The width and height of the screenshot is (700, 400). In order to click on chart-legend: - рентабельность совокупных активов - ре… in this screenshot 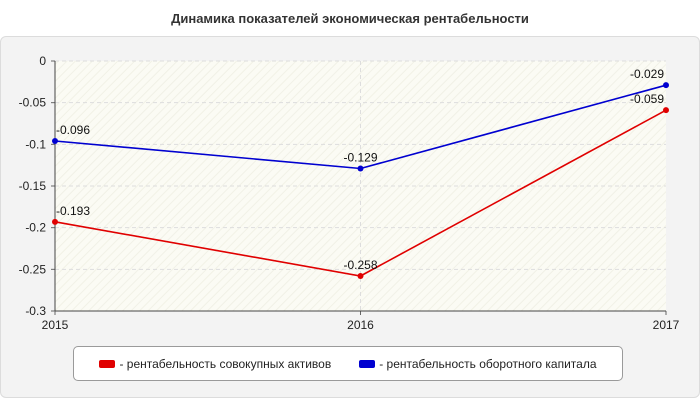, I will do `click(348, 363)`.